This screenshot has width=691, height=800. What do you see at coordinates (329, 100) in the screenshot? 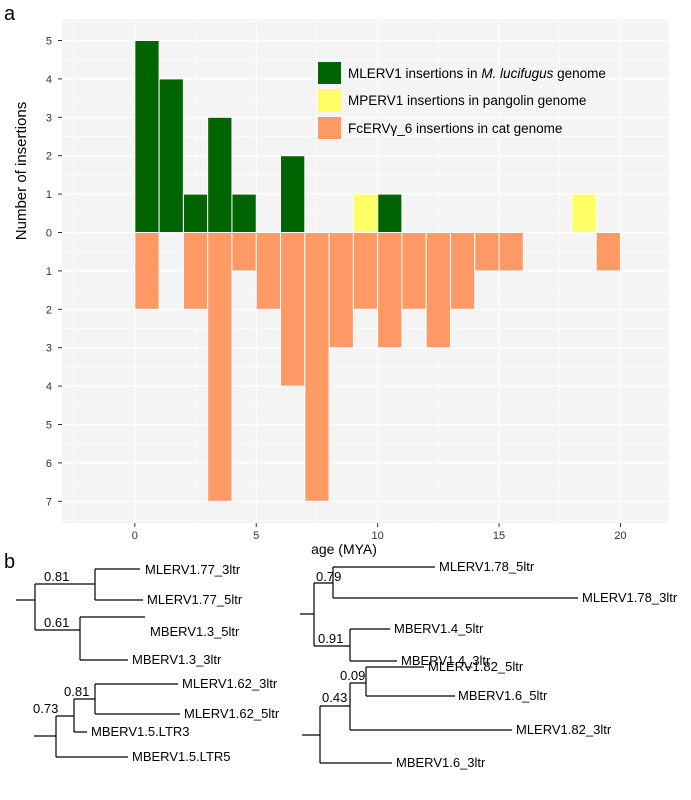
I see `legend-key-mperv1` at bounding box center [329, 100].